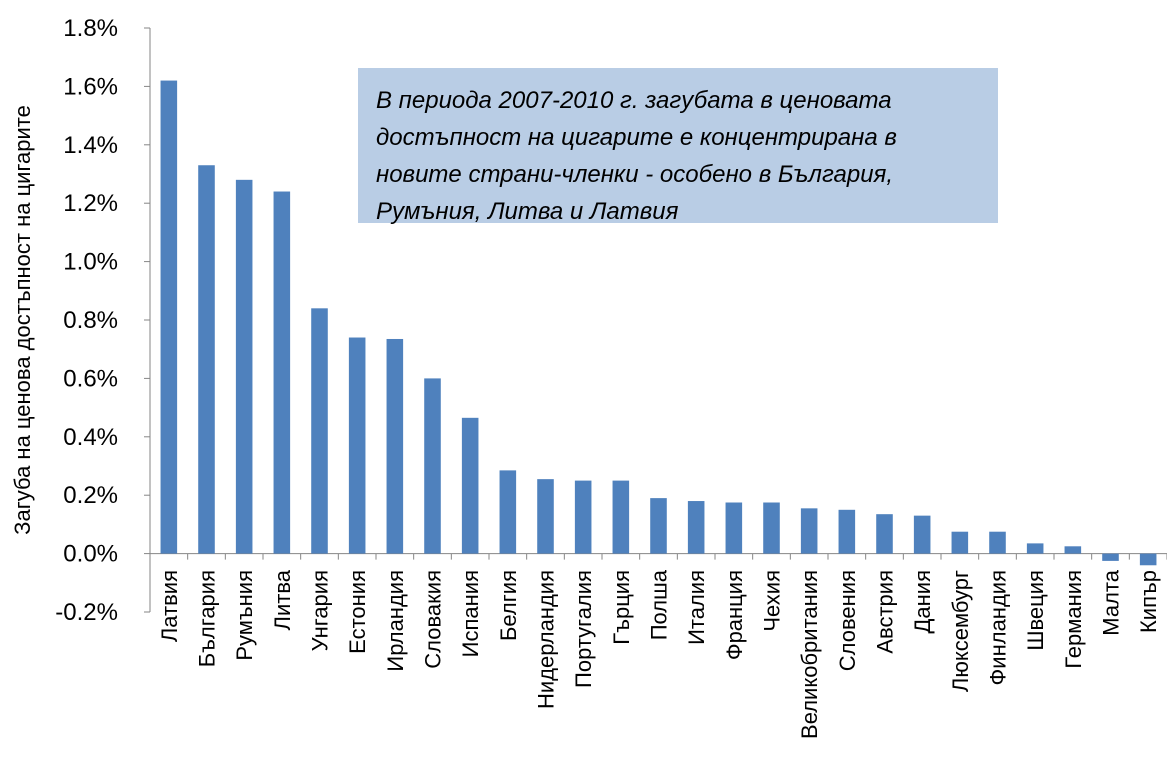  What do you see at coordinates (621, 607) in the screenshot?
I see `x-category-label: Гърция` at bounding box center [621, 607].